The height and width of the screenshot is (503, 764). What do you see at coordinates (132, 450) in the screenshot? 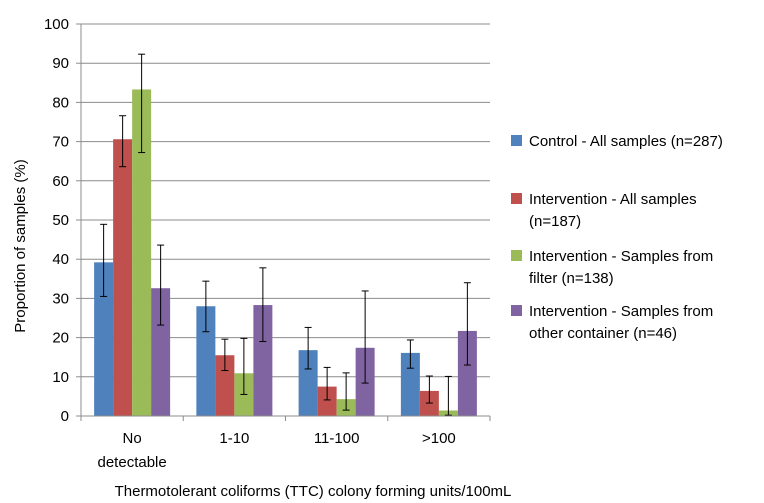
I see `x-tick-label: No detectable` at bounding box center [132, 450].